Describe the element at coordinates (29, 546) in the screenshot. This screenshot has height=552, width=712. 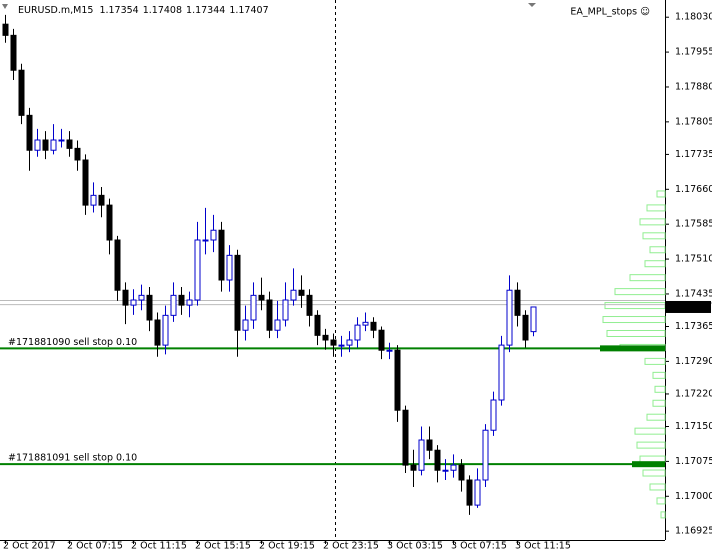
I see `x-tick-label: 2 Oct 2017` at that location.